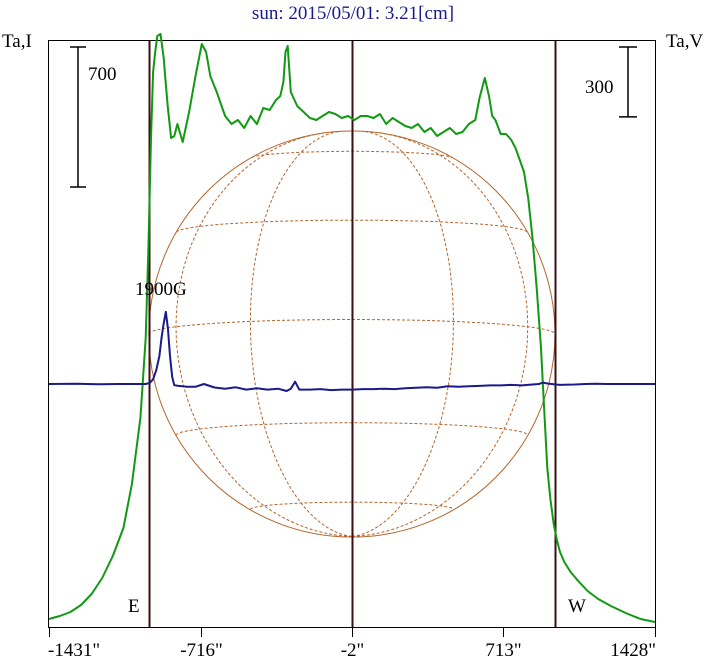  I want to click on peak-annotation: 1900G, so click(161, 289).